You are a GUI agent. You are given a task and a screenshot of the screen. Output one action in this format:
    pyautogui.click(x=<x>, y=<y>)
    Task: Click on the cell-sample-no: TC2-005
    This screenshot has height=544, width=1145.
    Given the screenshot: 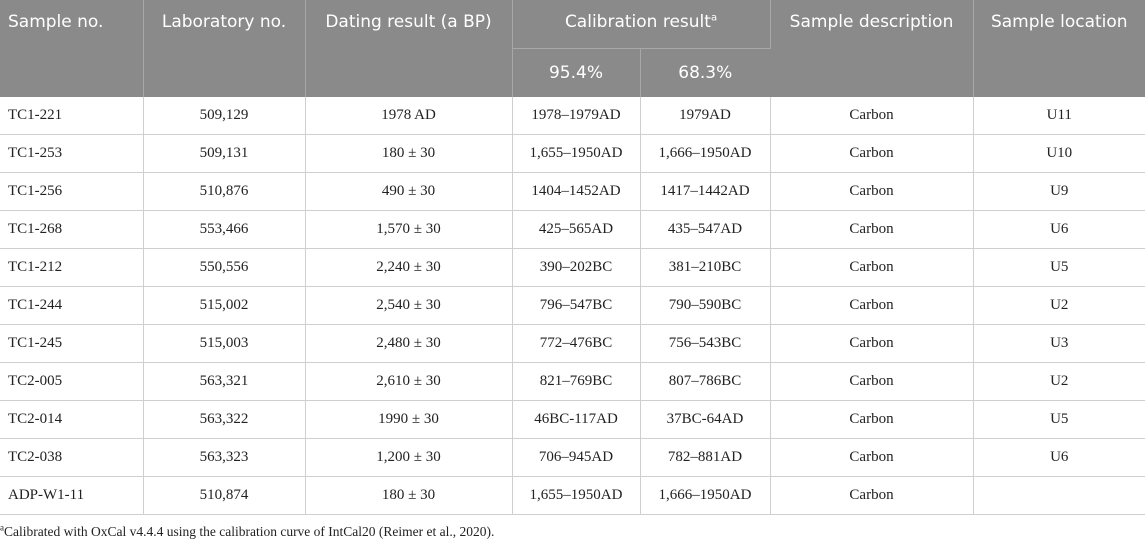 What is the action you would take?
    pyautogui.click(x=72, y=381)
    